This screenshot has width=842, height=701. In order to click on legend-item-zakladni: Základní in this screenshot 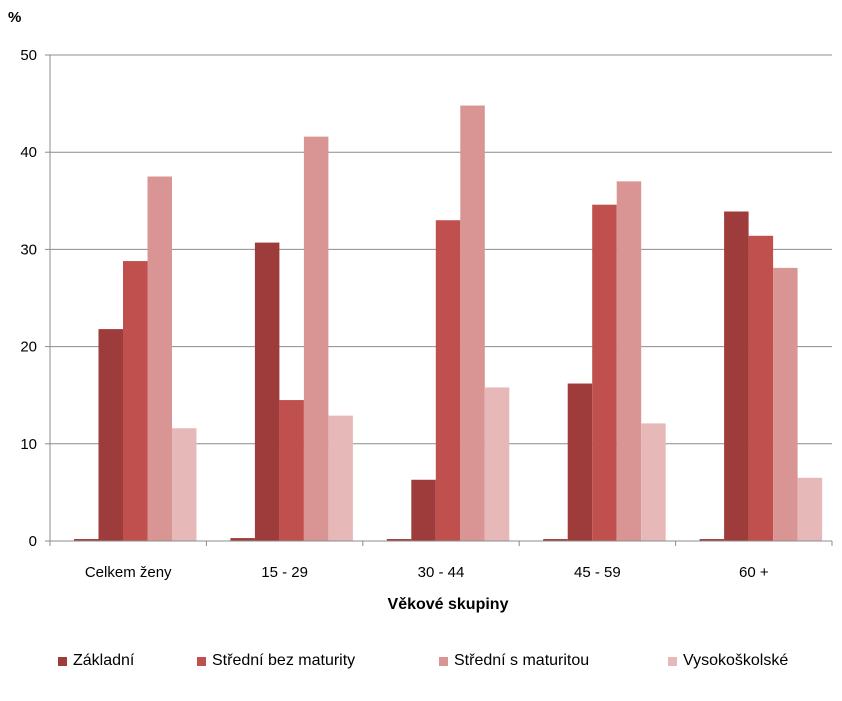, I will do `click(96, 661)`.